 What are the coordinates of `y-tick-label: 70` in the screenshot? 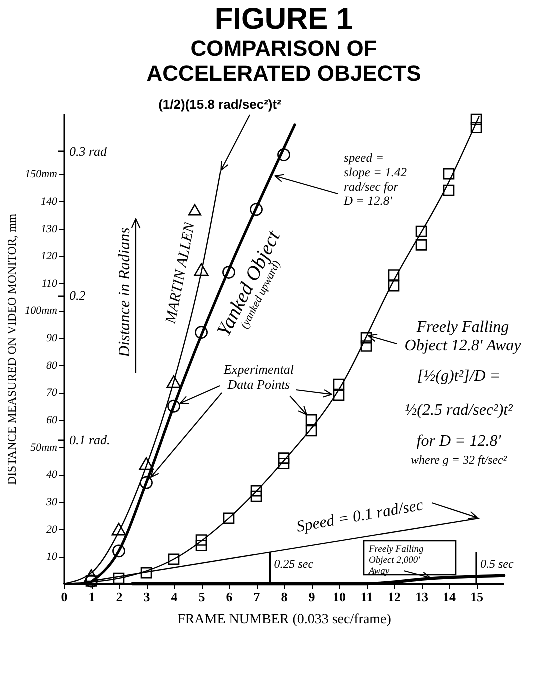 It's located at (52, 393).